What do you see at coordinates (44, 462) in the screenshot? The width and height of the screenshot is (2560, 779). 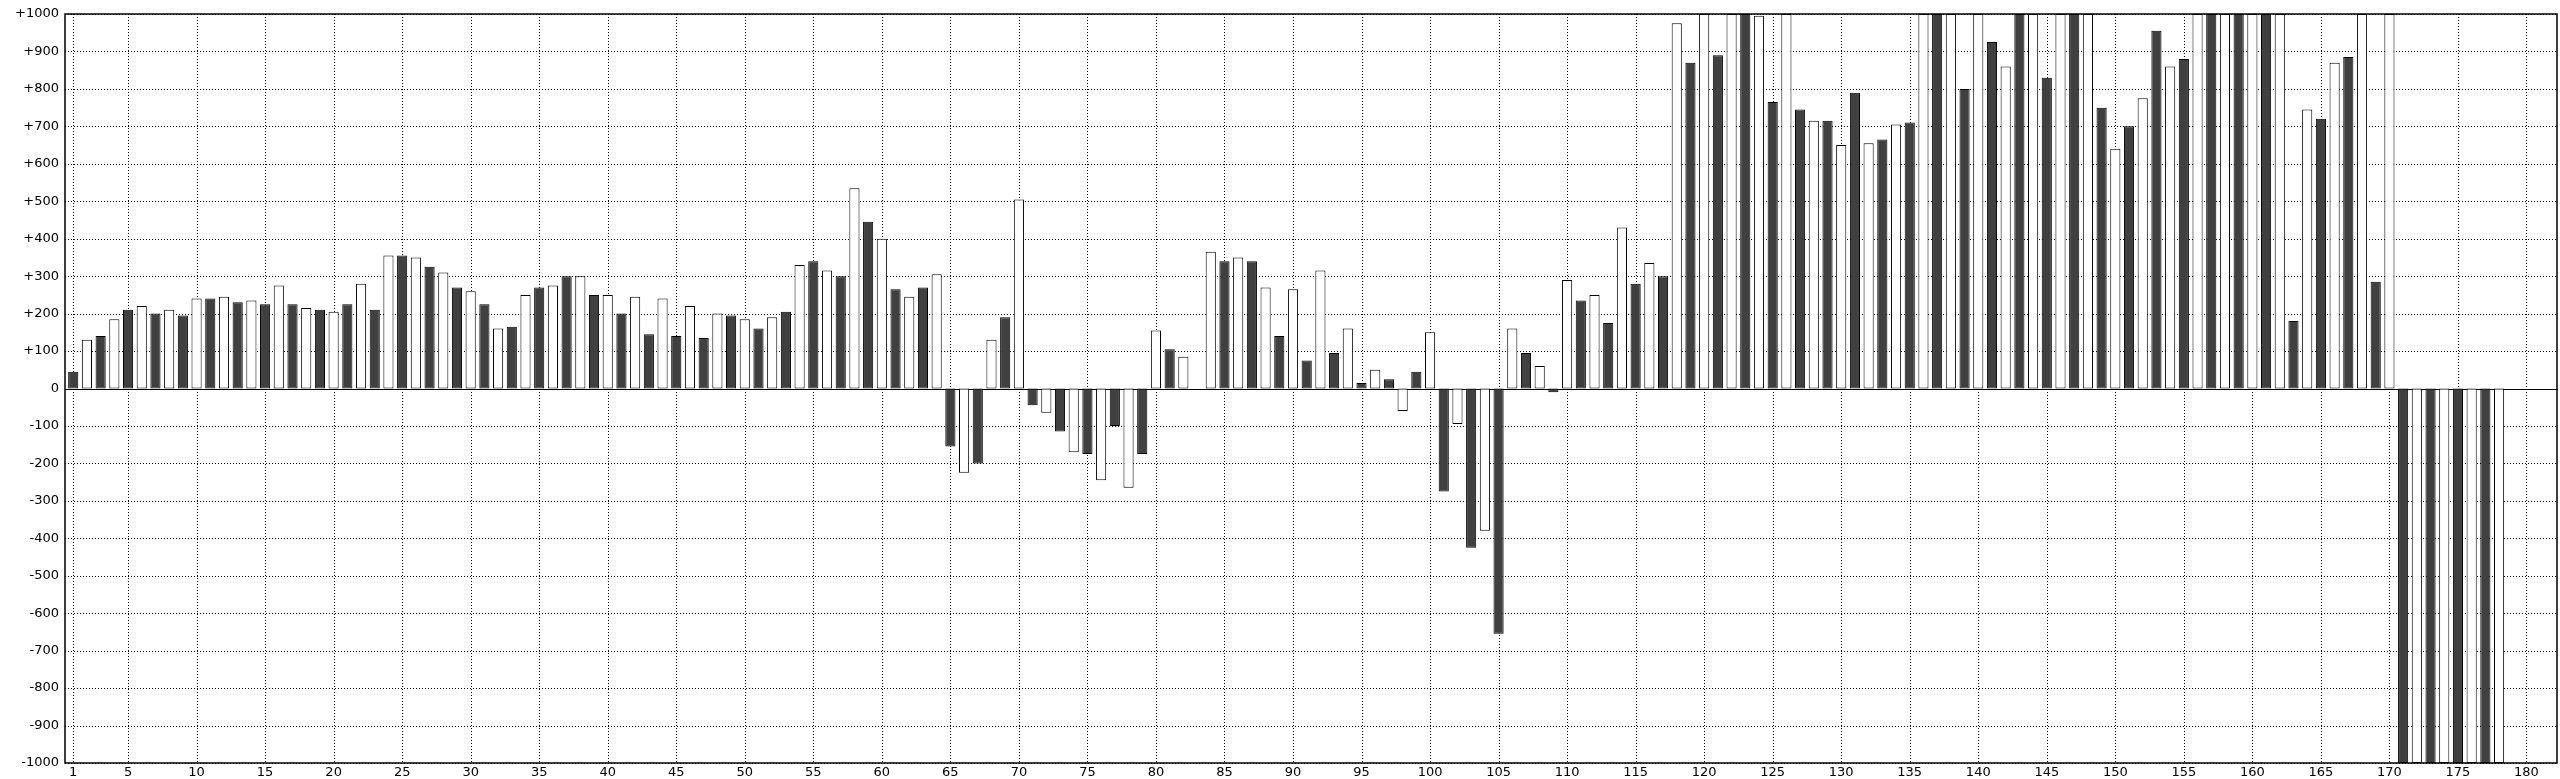 I see `y-tick-label: -200` at bounding box center [44, 462].